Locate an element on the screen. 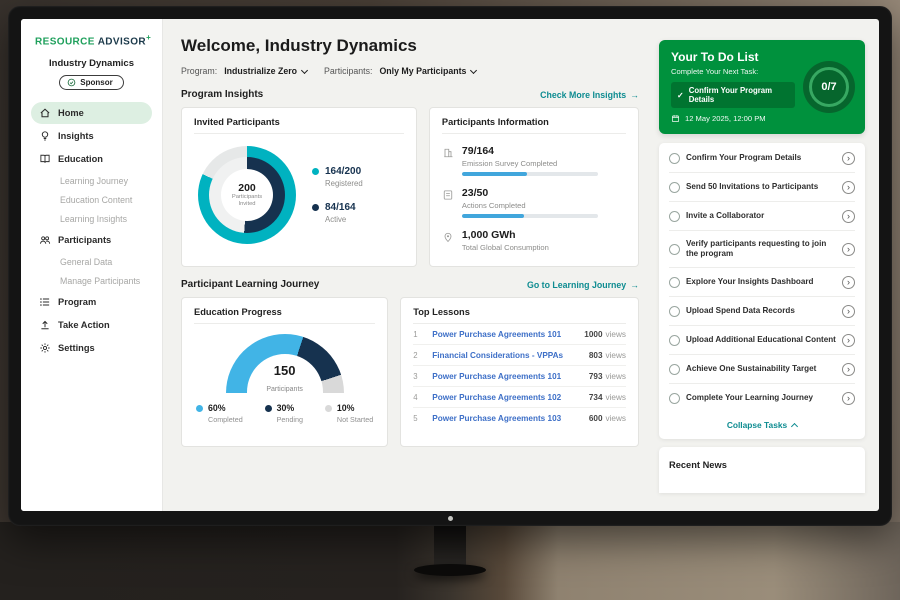  sidebar-item-manage-participants: Manage Participants is located at coordinates (100, 280).